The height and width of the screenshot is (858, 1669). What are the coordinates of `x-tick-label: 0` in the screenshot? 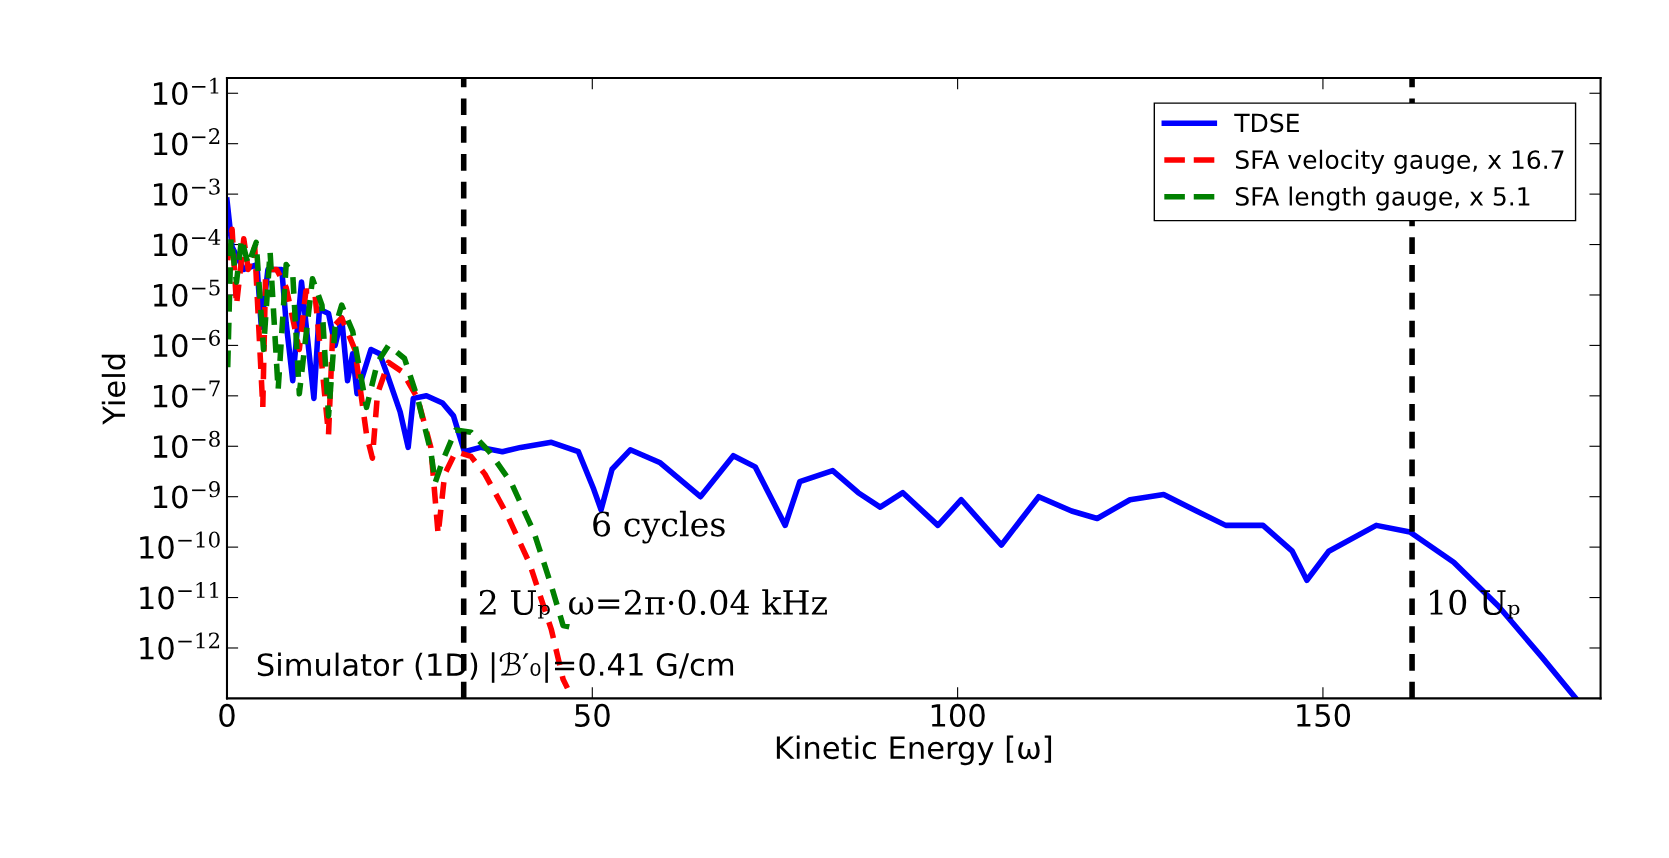 It's located at (227, 715).